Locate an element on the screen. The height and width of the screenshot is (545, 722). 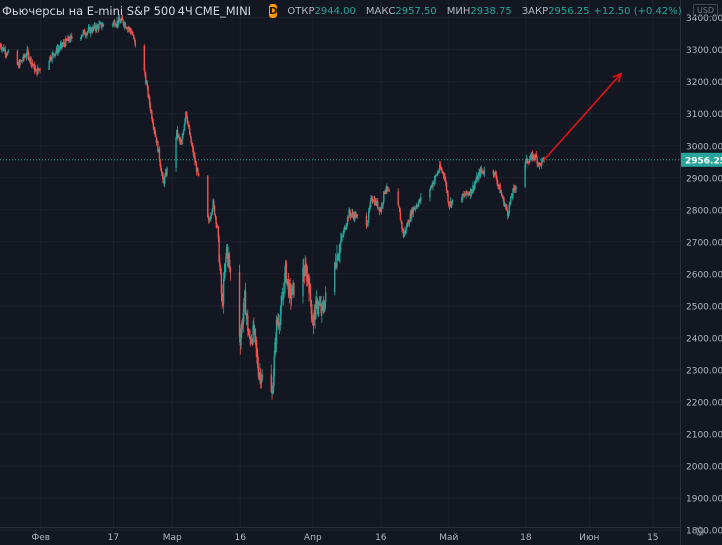
currency-badge: USD is located at coordinates (706, 10).